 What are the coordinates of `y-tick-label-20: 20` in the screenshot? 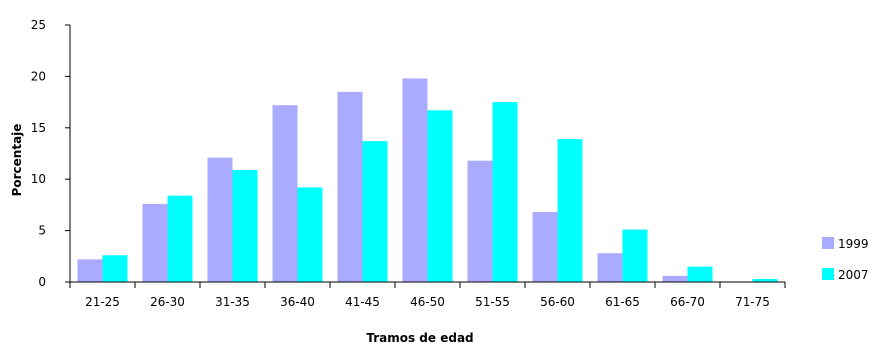 It's located at (38, 76).